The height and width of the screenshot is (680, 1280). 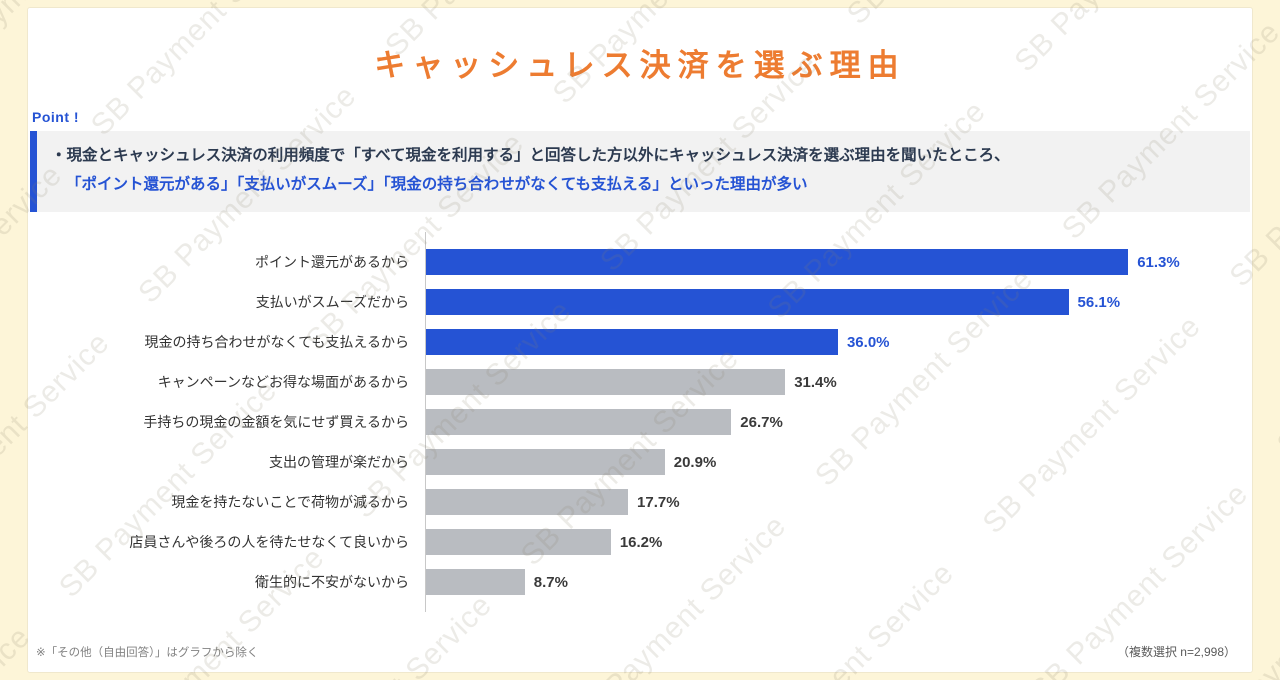 What do you see at coordinates (332, 582) in the screenshot?
I see `category-label: 衛生的に不安がないから` at bounding box center [332, 582].